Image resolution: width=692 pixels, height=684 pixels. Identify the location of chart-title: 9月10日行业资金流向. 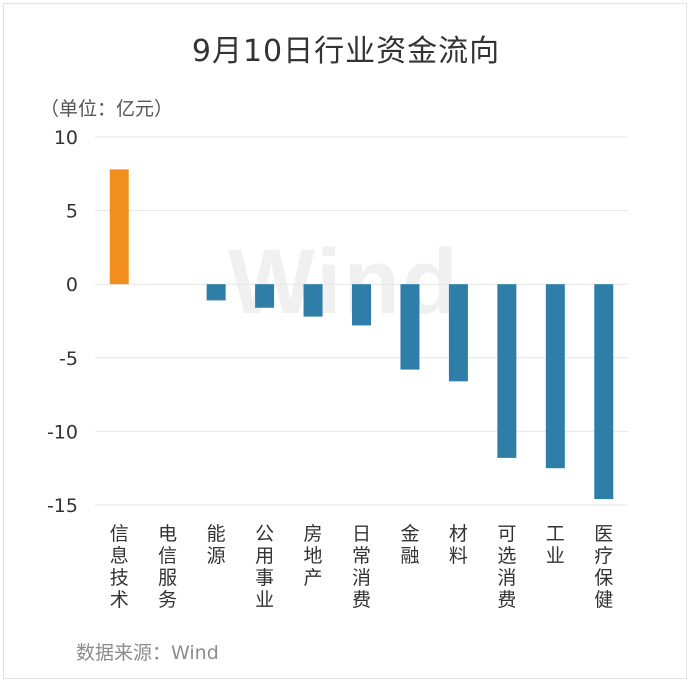
(346, 51).